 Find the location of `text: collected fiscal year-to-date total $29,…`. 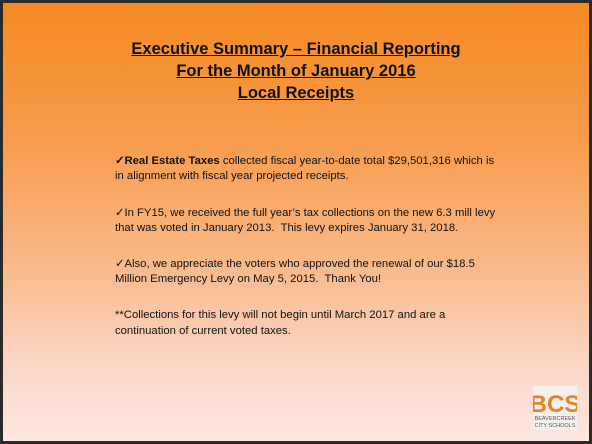

text: collected fiscal year-to-date total $29,… is located at coordinates (357, 161).